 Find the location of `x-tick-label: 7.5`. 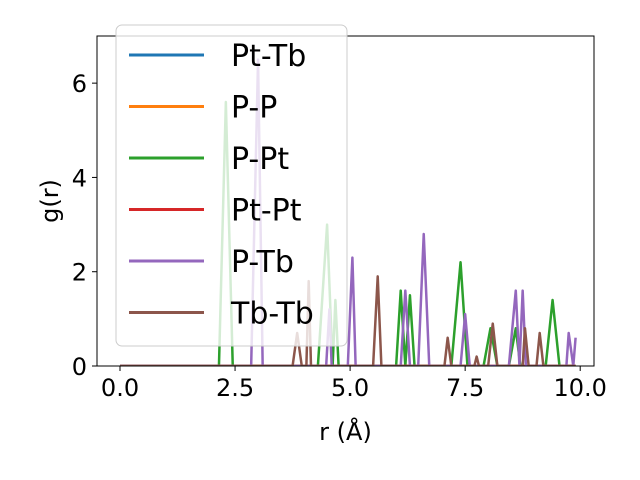

x-tick-label: 7.5 is located at coordinates (465, 388).